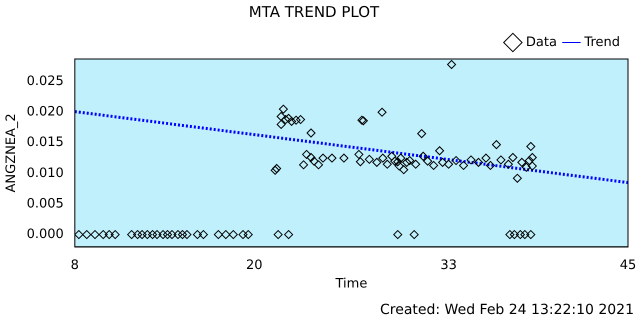 This screenshot has height=320, width=640. What do you see at coordinates (628, 265) in the screenshot?
I see `x-tick-label: 45` at bounding box center [628, 265].